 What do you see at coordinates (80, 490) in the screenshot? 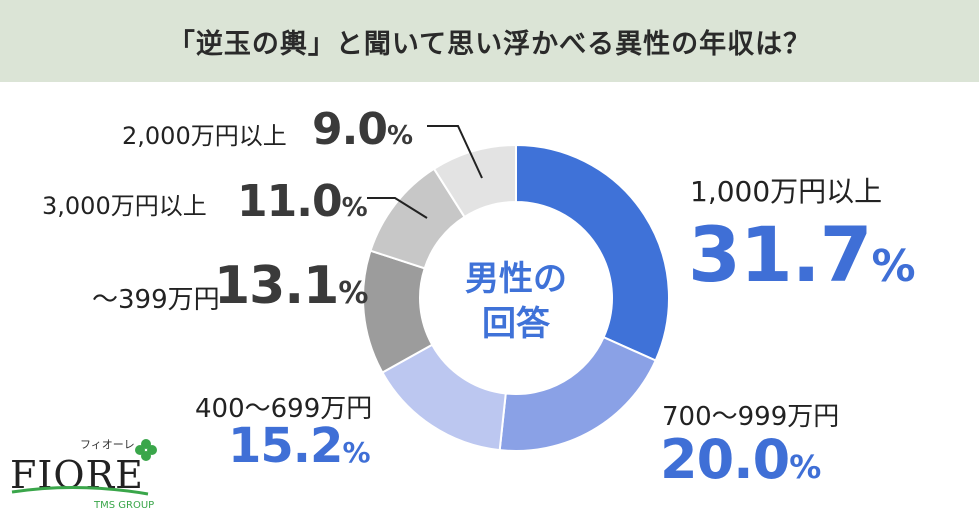
I see `logo-swoosh` at bounding box center [80, 490].